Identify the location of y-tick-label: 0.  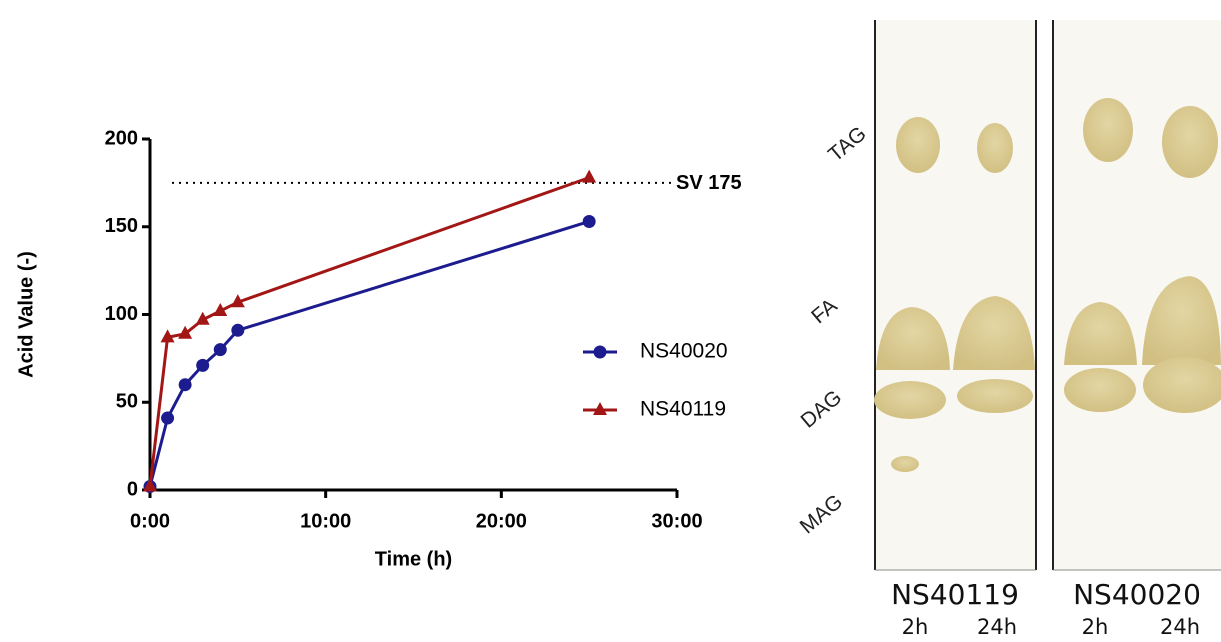
(132, 489).